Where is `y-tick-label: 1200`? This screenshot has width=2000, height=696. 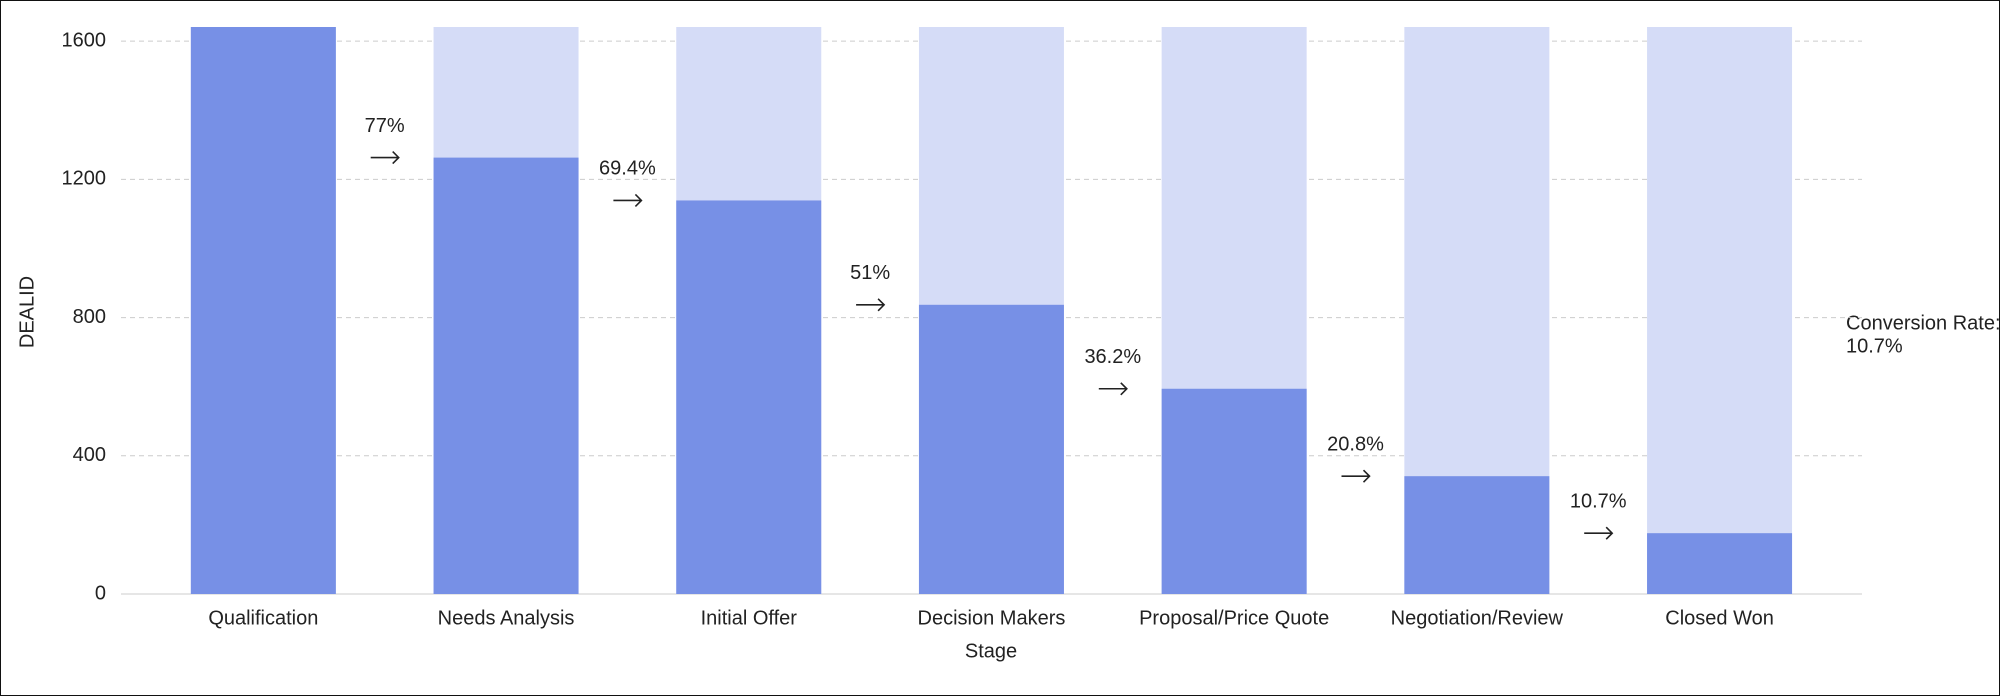
y-tick-label: 1200 is located at coordinates (84, 179).